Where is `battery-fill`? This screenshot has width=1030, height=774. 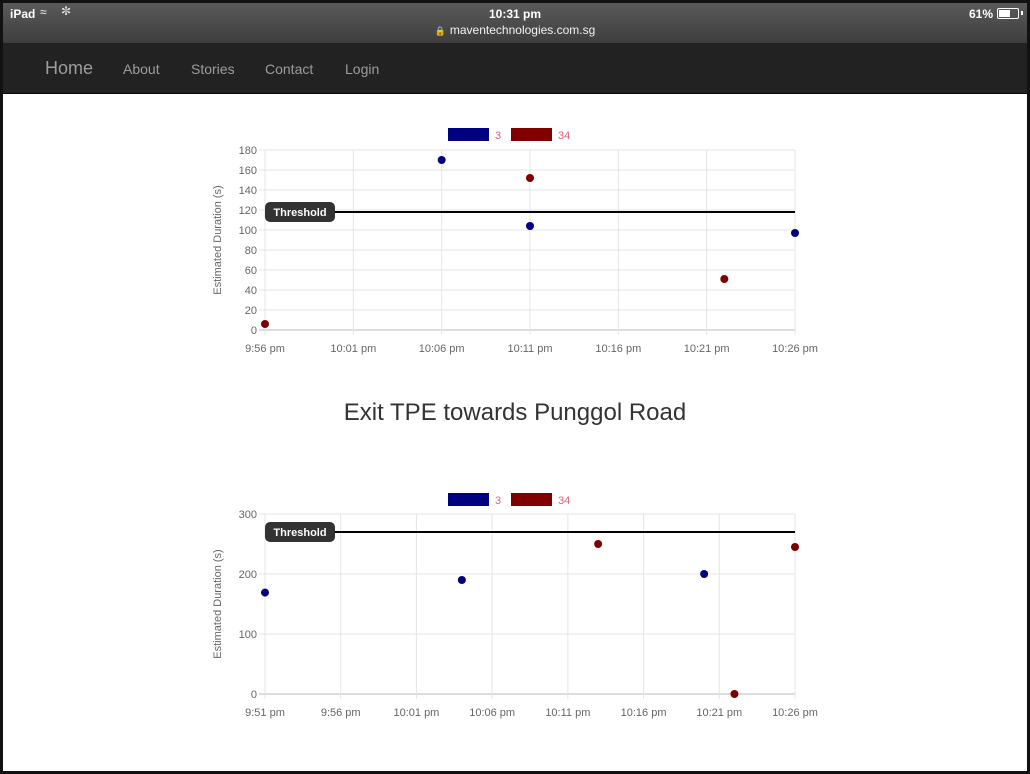 battery-fill is located at coordinates (1004, 13).